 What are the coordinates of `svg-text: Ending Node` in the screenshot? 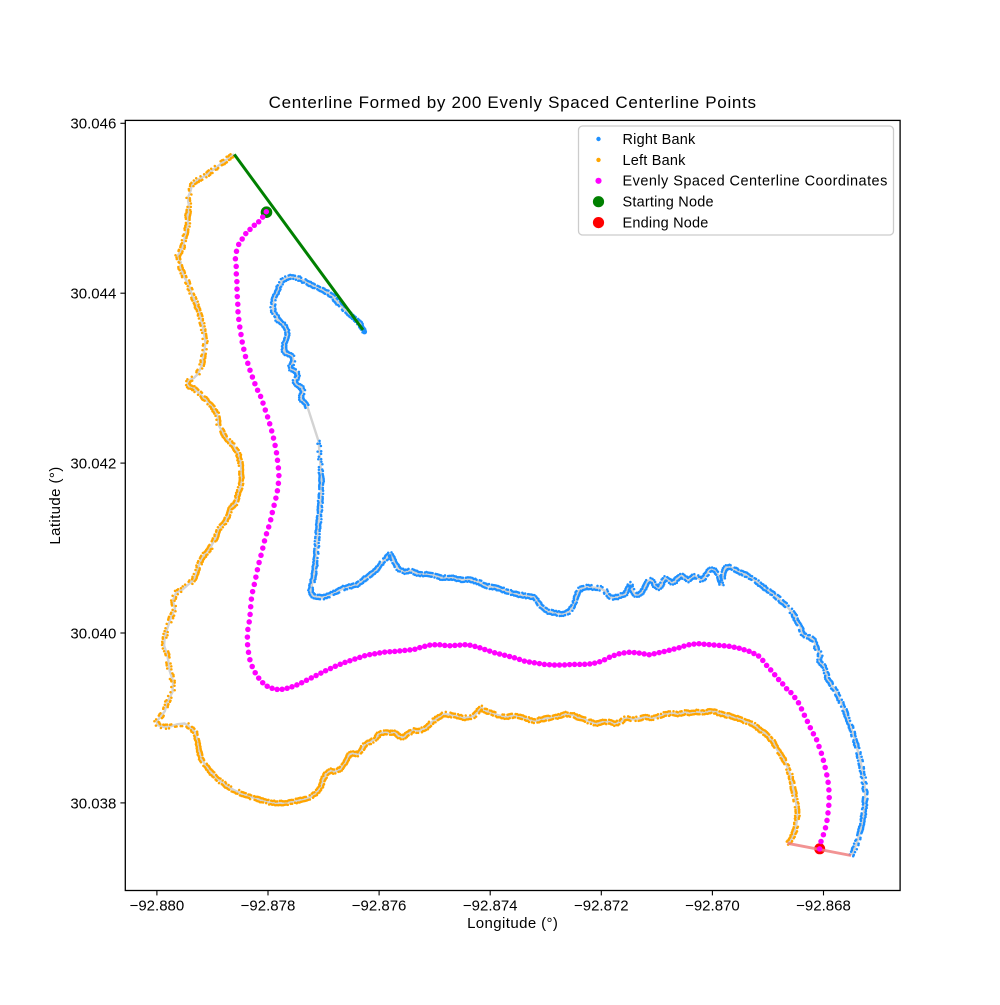 It's located at (666, 224).